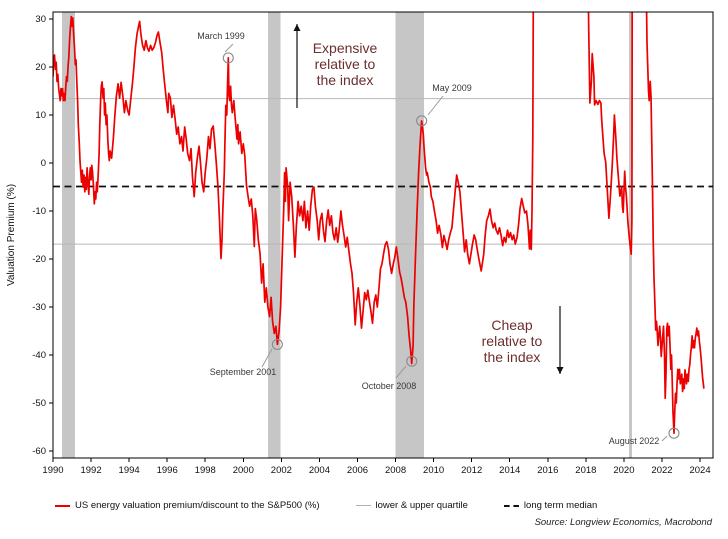  Describe the element at coordinates (167, 470) in the screenshot. I see `x-tick-label: 1996` at that location.